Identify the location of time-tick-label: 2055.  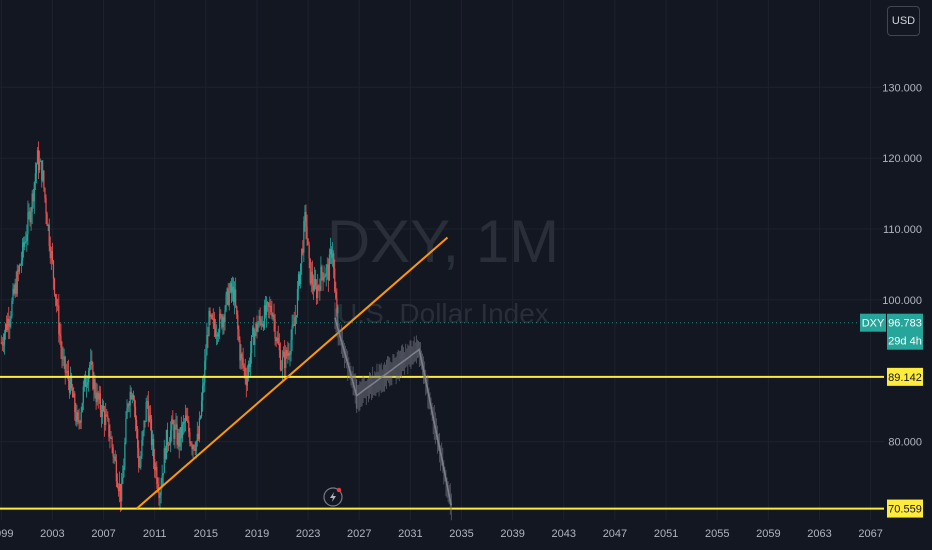
(717, 534).